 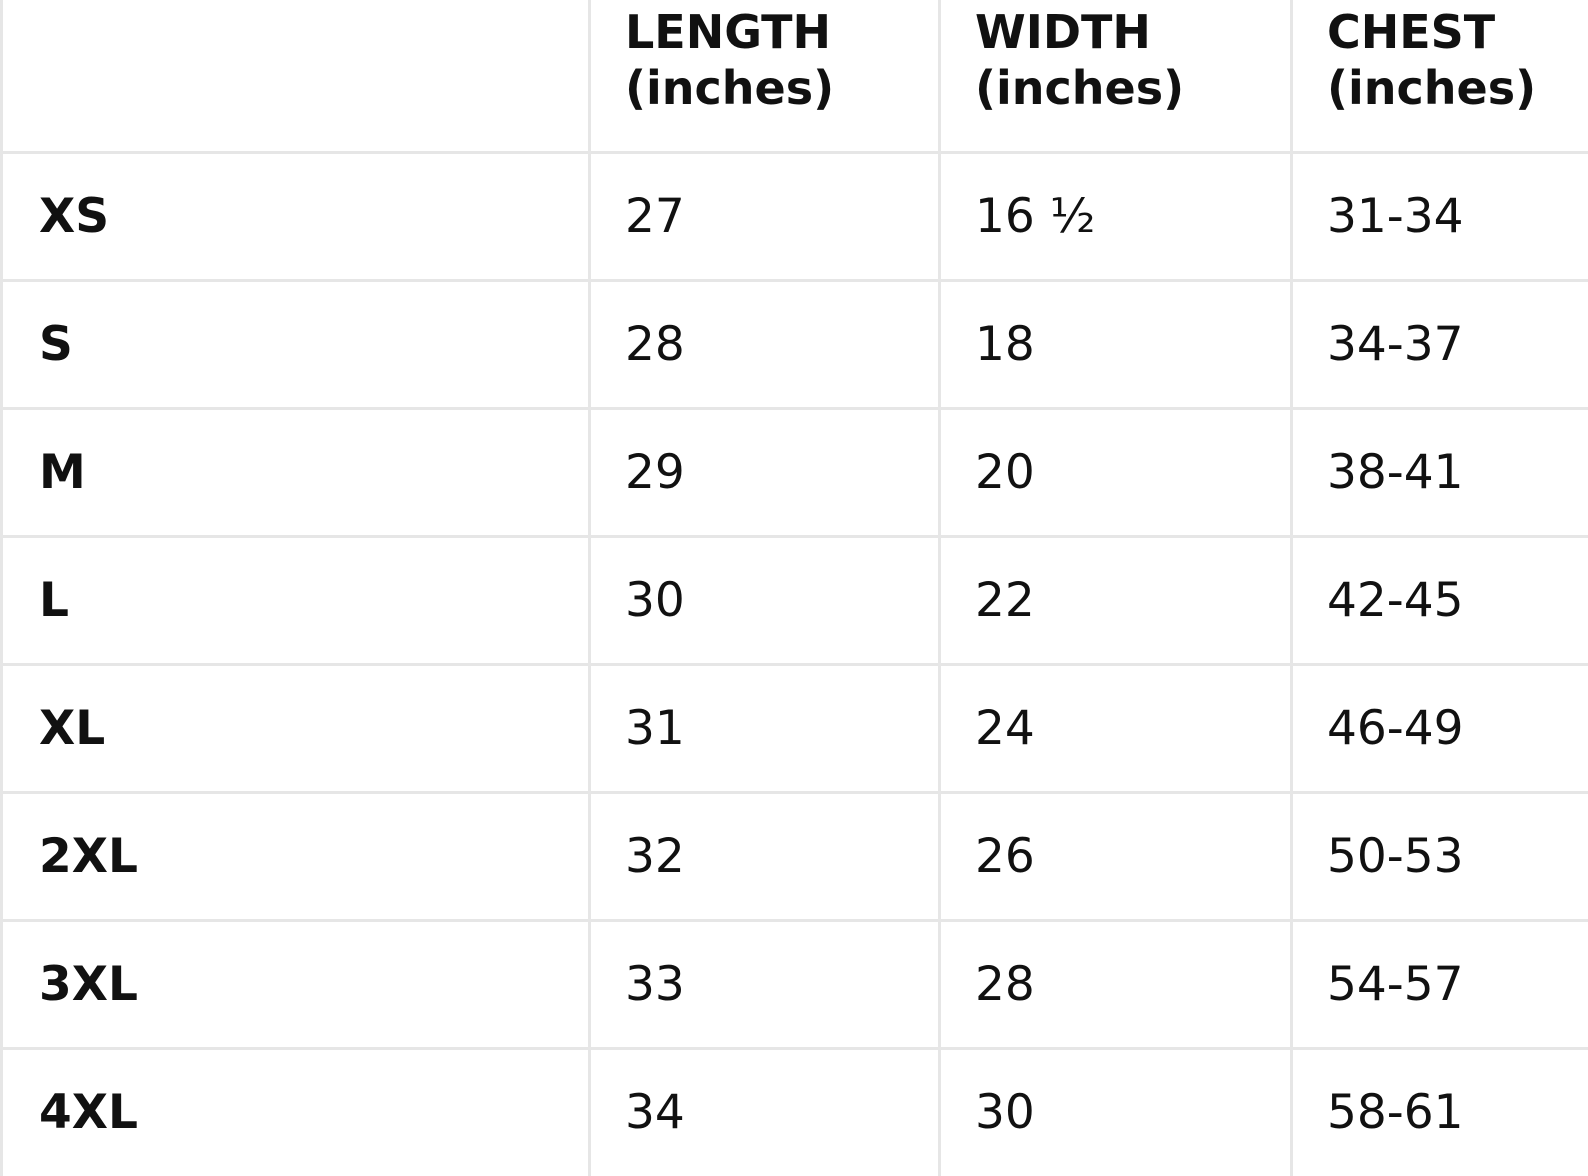 I want to click on header-chest: CHEST (inches), so click(x=1440, y=76).